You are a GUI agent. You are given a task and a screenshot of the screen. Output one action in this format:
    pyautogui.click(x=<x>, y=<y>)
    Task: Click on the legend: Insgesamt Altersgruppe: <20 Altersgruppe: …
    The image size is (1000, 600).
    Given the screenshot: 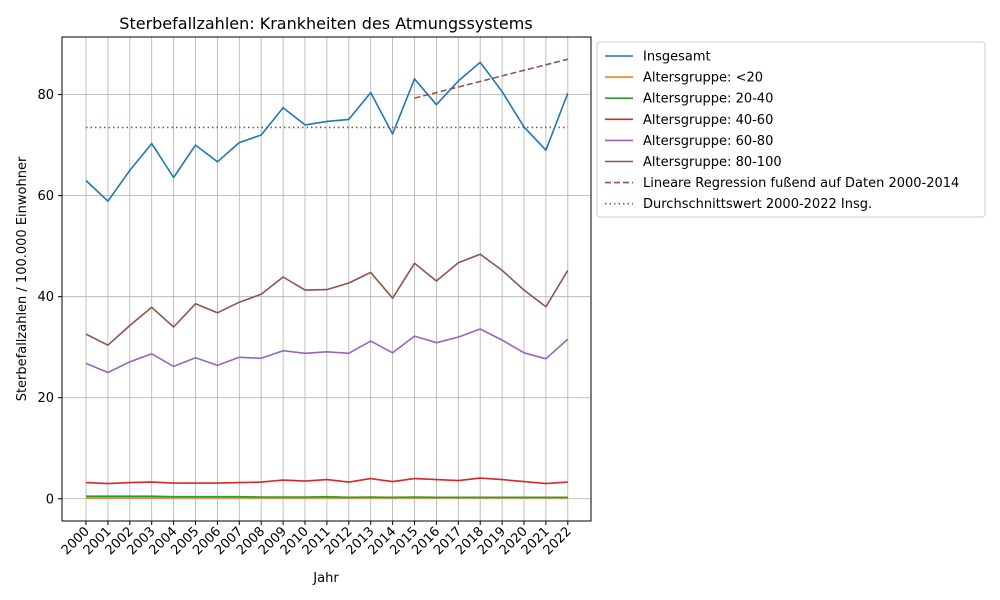 What is the action you would take?
    pyautogui.click(x=791, y=129)
    